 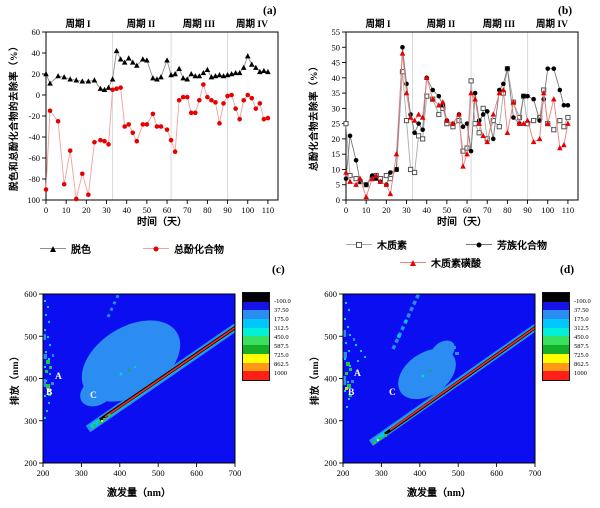 I want to click on panel-d-tag: (d), so click(x=567, y=270).